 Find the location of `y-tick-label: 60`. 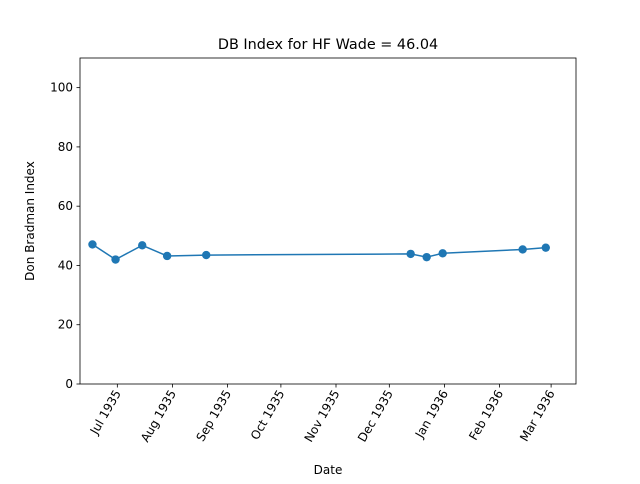

y-tick-label: 60 is located at coordinates (65, 206).